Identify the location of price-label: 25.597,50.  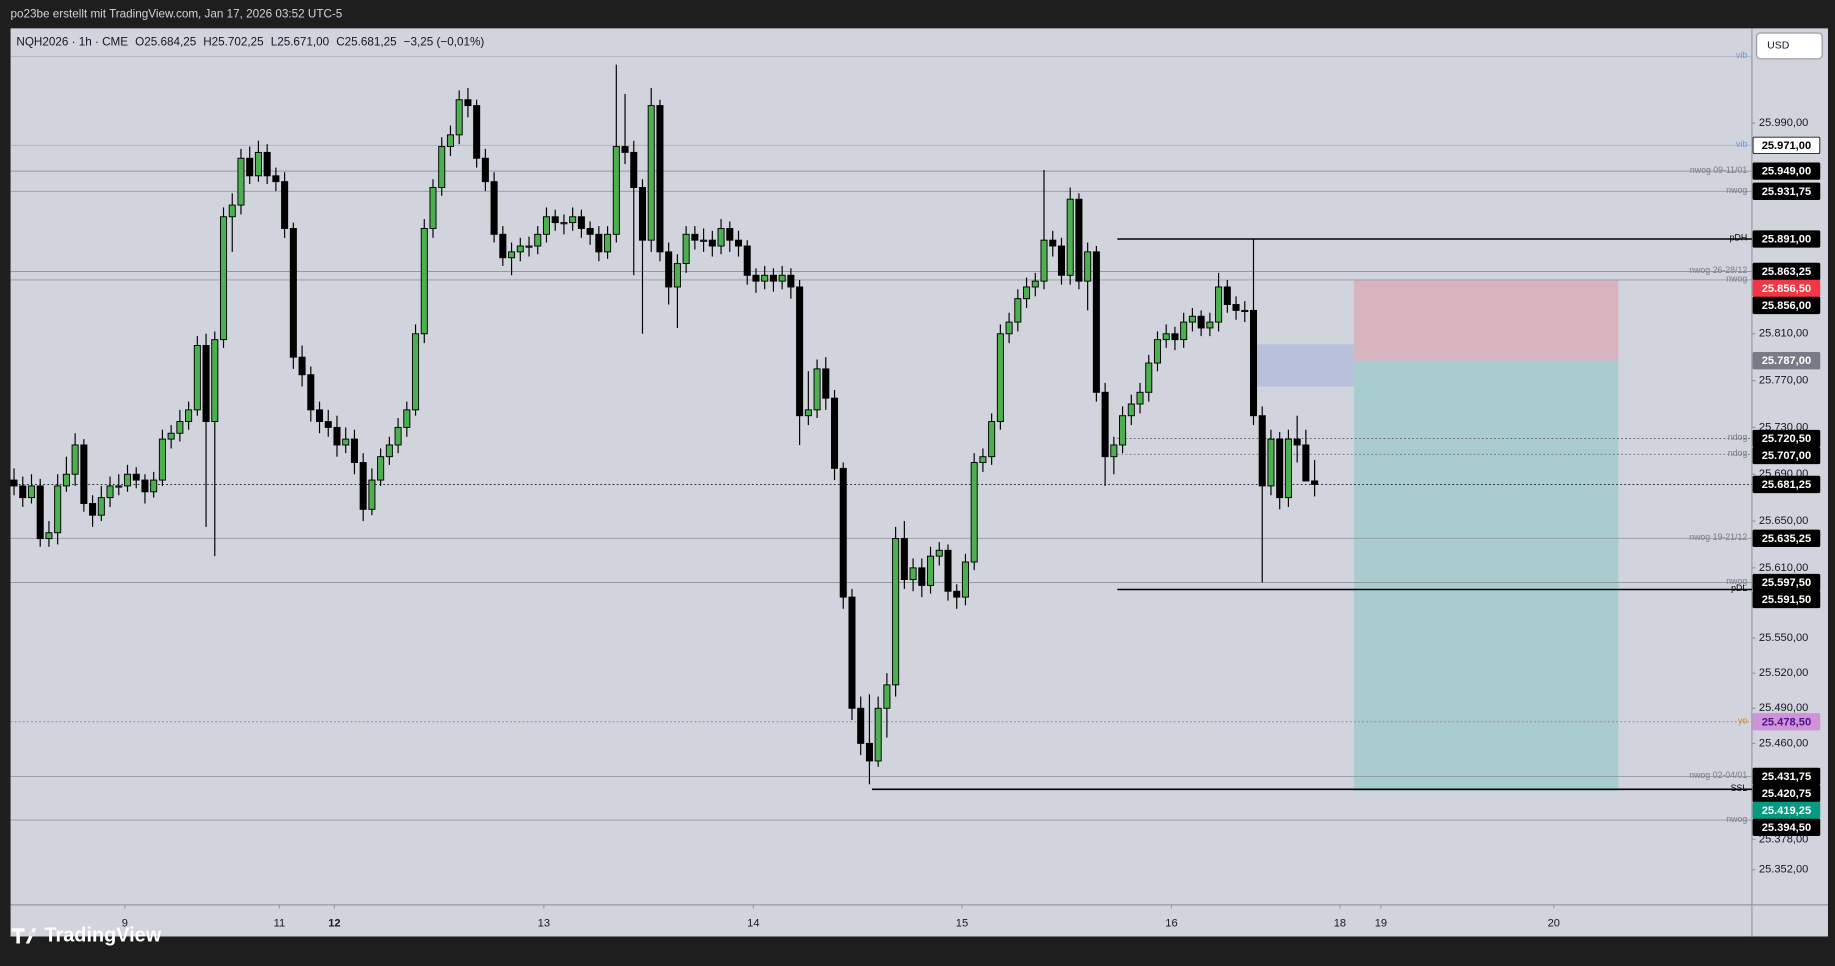
(1786, 583).